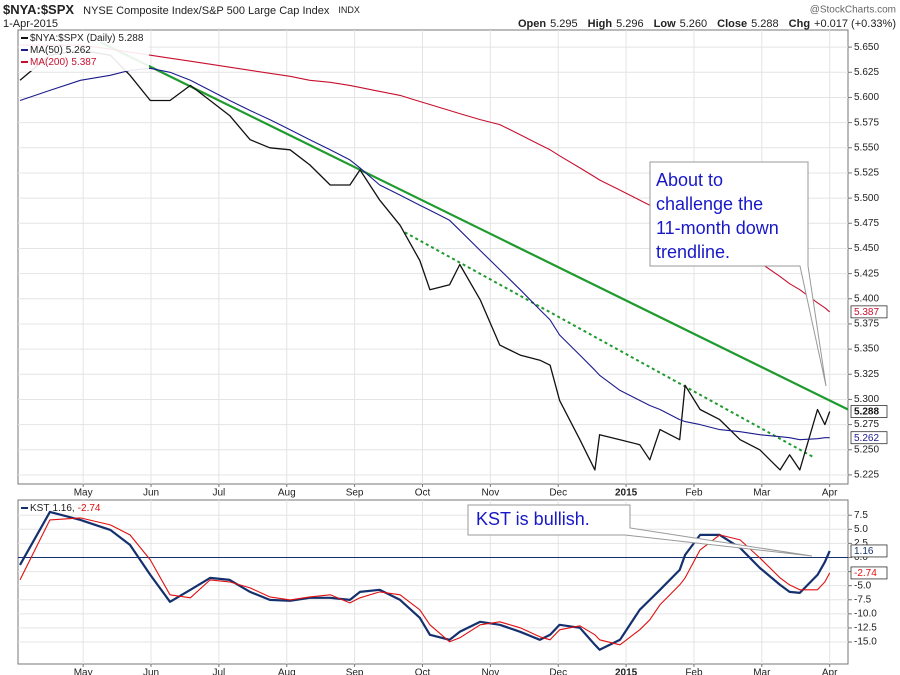 This screenshot has height=675, width=900. I want to click on y-tick-label: 5.250, so click(866, 449).